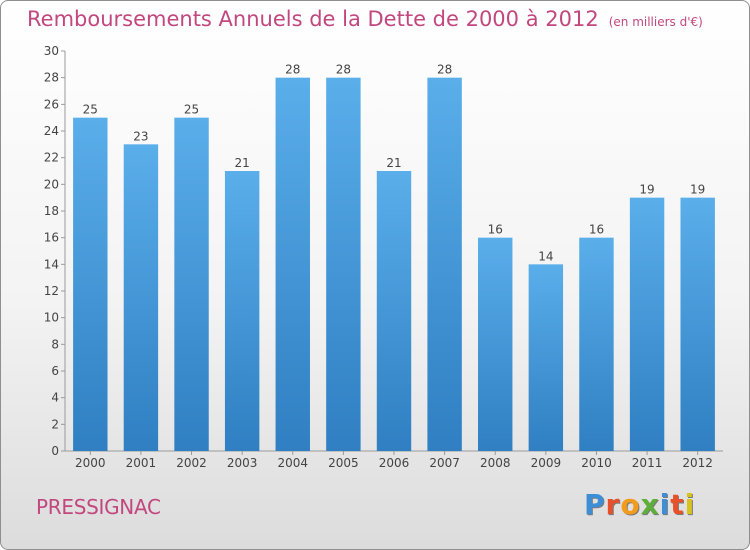 This screenshot has width=750, height=550. I want to click on y-tick-label: 14, so click(51, 264).